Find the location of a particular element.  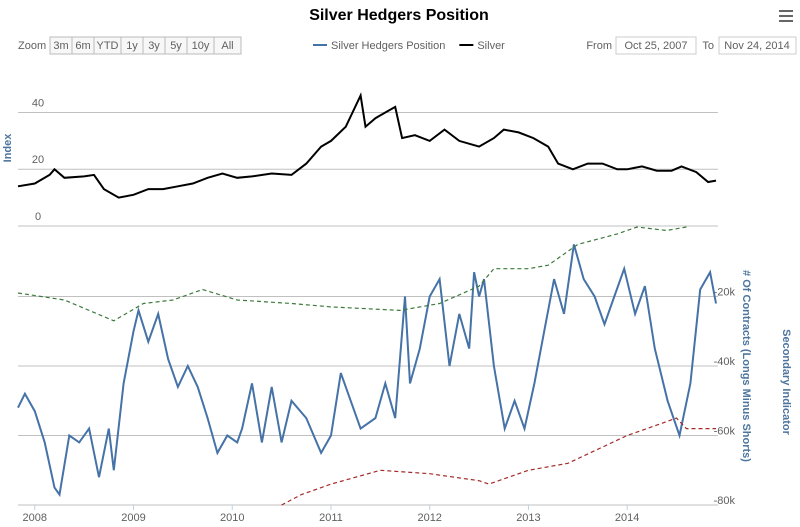

y2-tick-label: -40k is located at coordinates (725, 362).